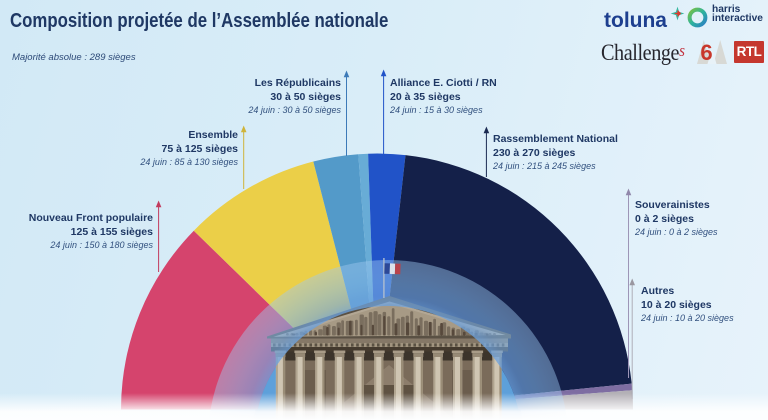  What do you see at coordinates (706, 52) in the screenshot?
I see `svg-text: 6` at bounding box center [706, 52].